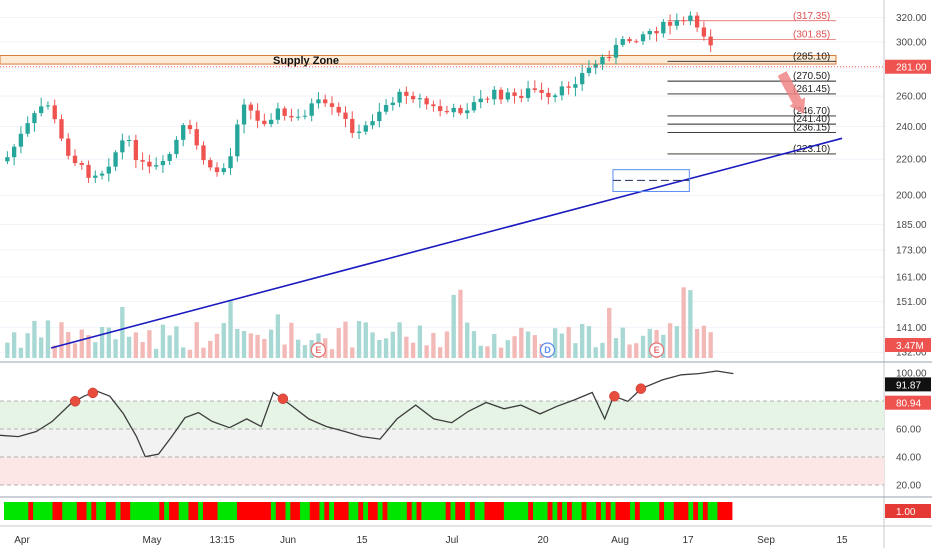 The width and height of the screenshot is (932, 550). I want to click on price-tick-label: 200.00, so click(911, 196).